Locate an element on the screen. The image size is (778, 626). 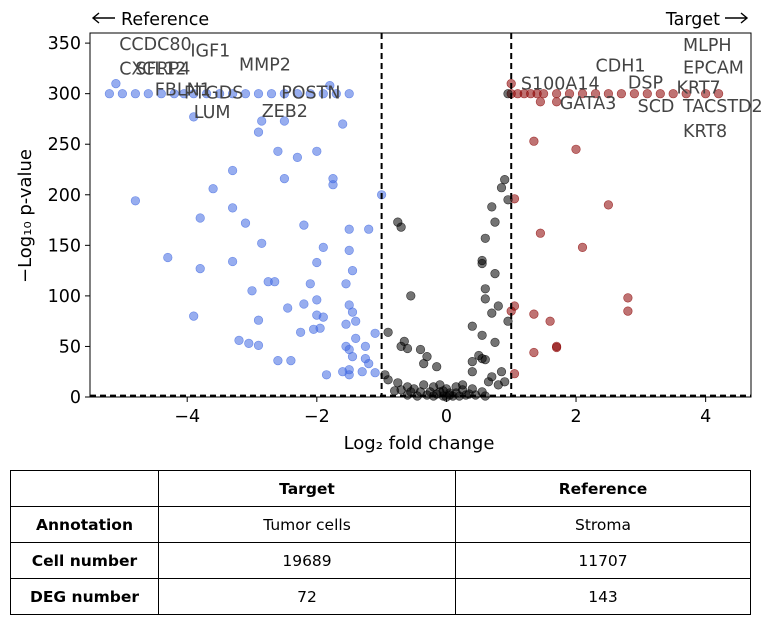
gene-label: POSTN is located at coordinates (310, 94).